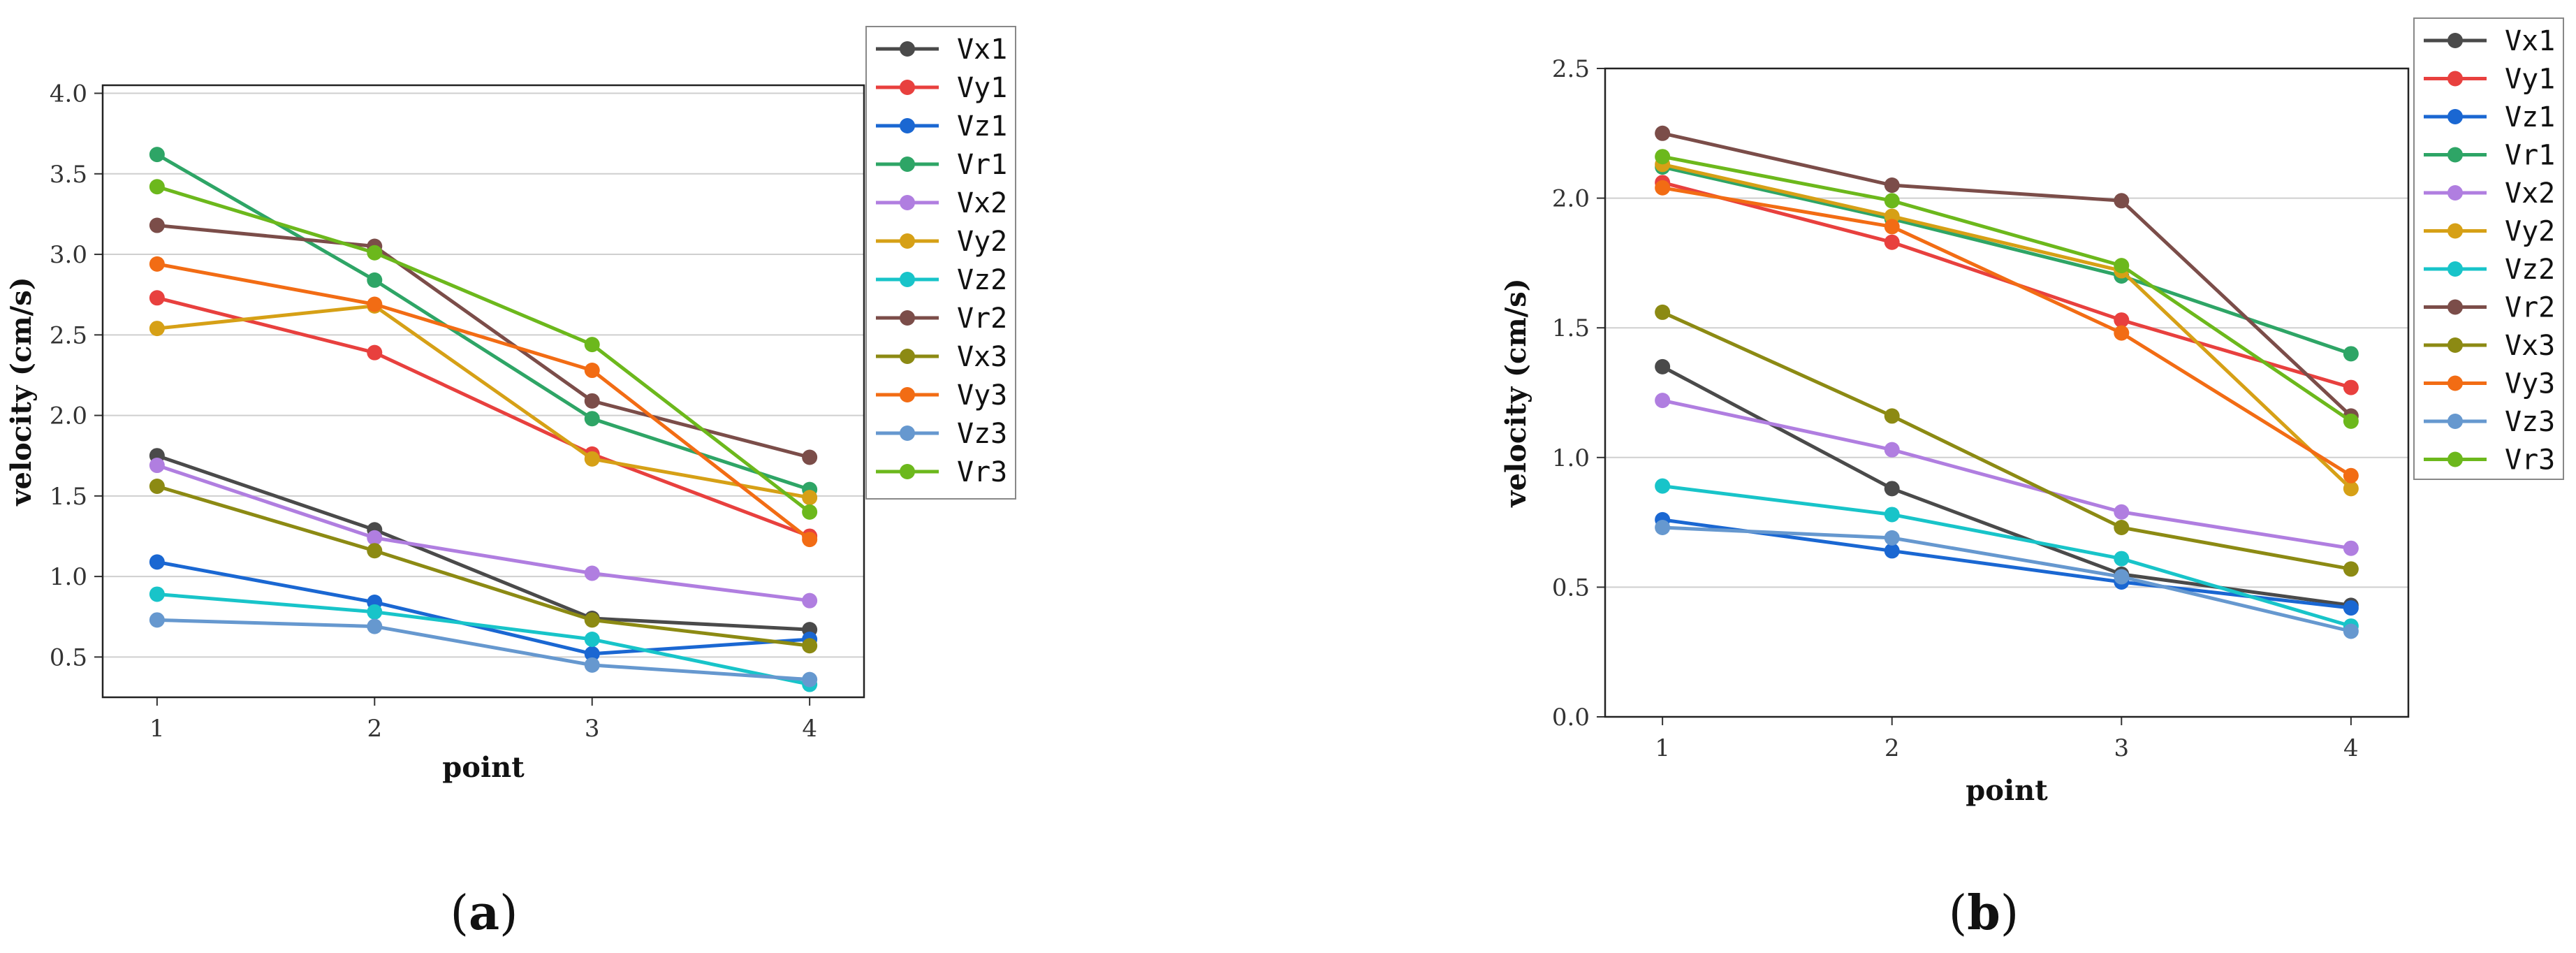 The height and width of the screenshot is (953, 2576). Describe the element at coordinates (68, 577) in the screenshot. I see `y-tick-label: 1.0` at that location.